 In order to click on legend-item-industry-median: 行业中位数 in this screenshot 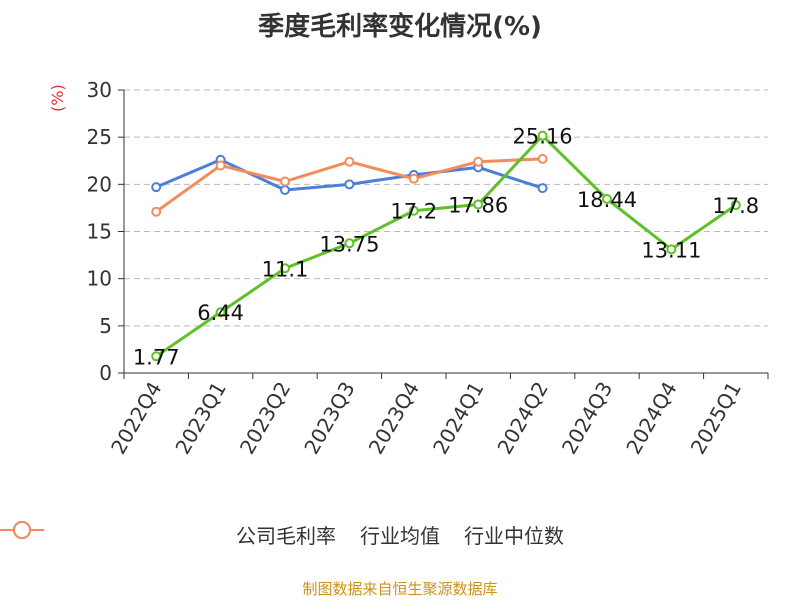, I will do `click(282, 534)`.